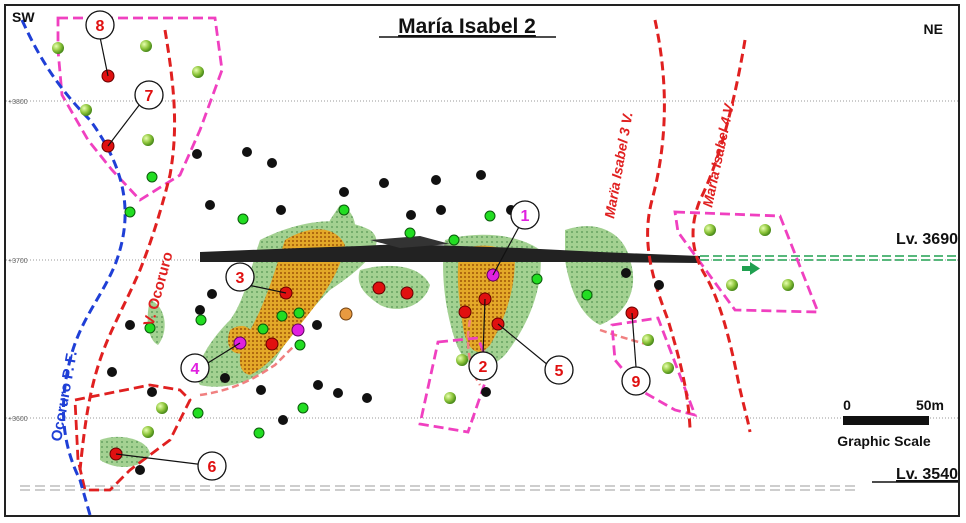 The height and width of the screenshot is (523, 966). I want to click on diagram-title: María Isabel 2, so click(467, 26).